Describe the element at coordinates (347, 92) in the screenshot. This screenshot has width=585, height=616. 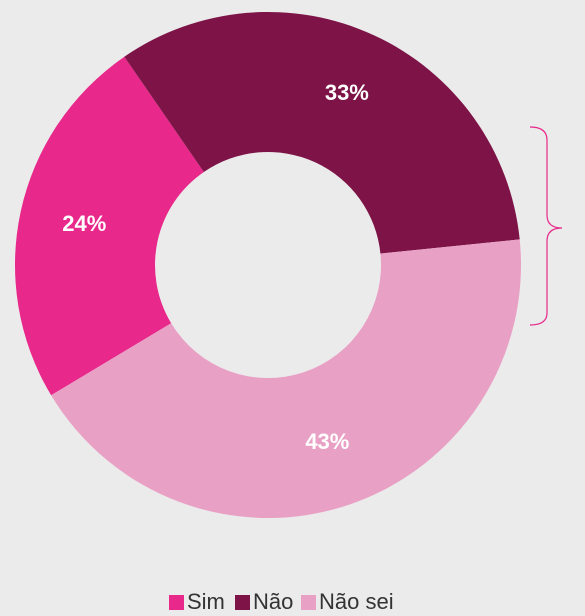
I see `value-label: 33%` at that location.